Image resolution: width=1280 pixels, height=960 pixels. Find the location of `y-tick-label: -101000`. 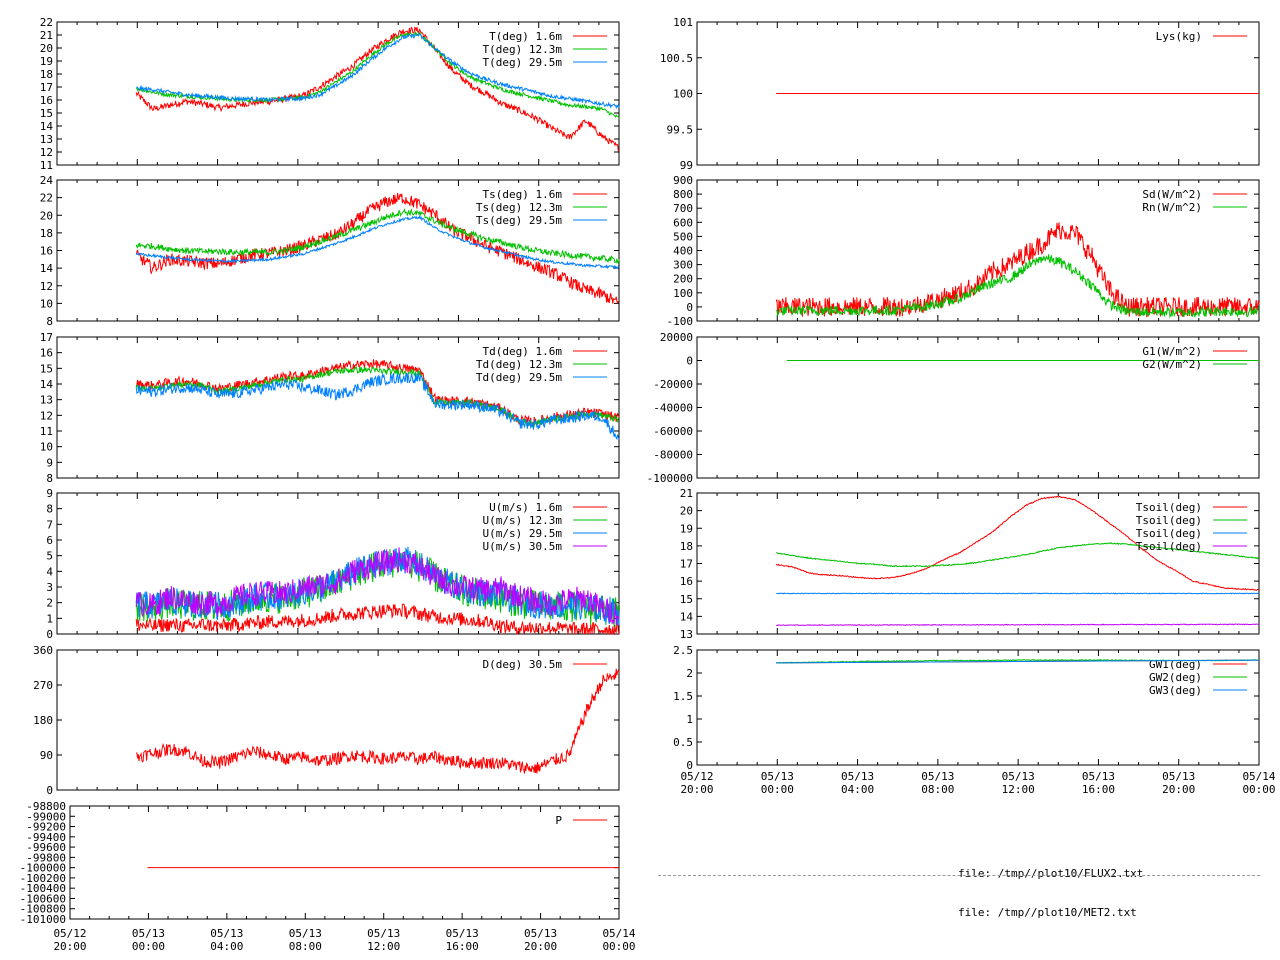

y-tick-label: -101000 is located at coordinates (43, 919).